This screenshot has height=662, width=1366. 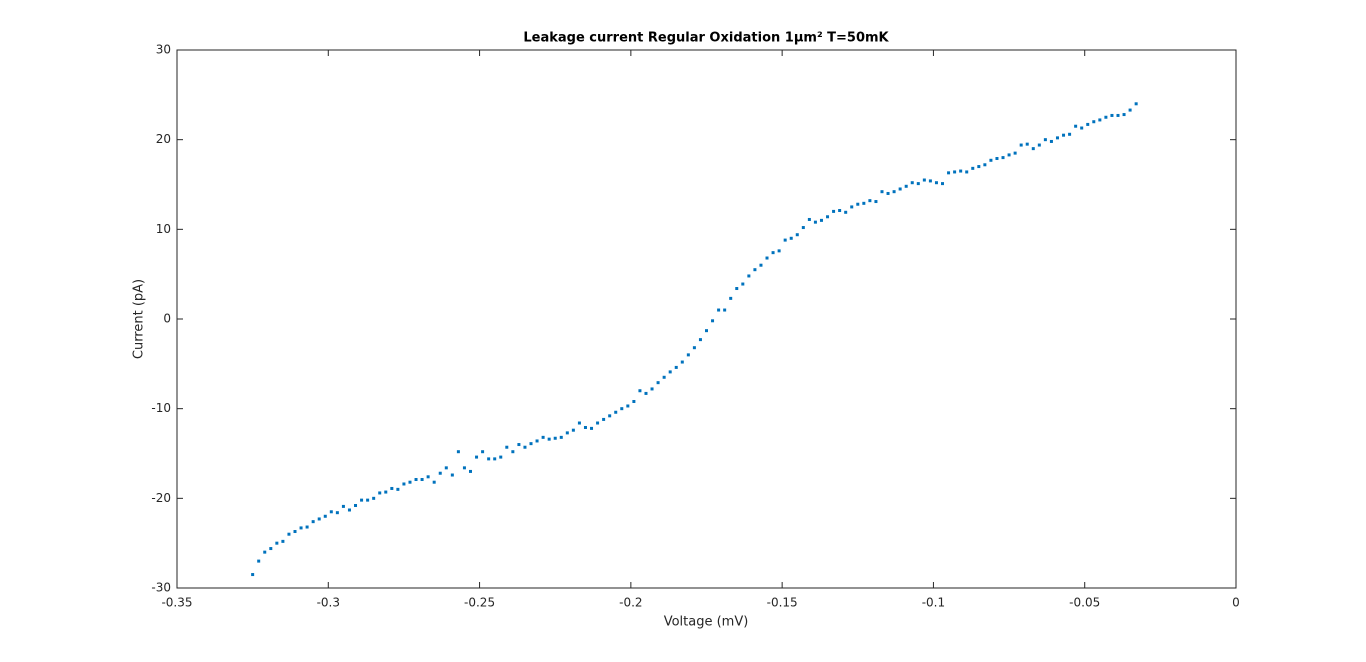 I want to click on y-tick-label: -10, so click(x=161, y=408).